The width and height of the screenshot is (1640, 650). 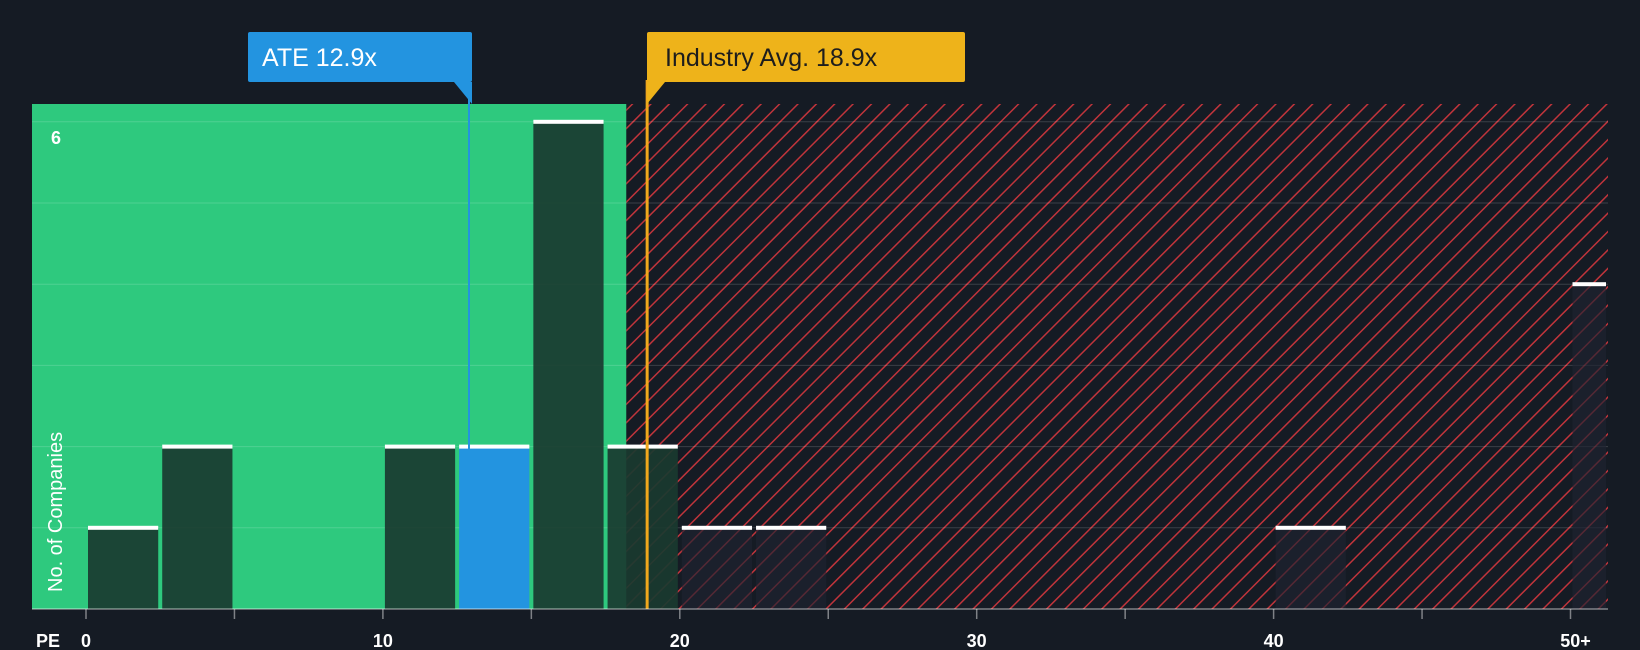 I want to click on y-axis-label: No. of Companies, so click(x=56, y=512).